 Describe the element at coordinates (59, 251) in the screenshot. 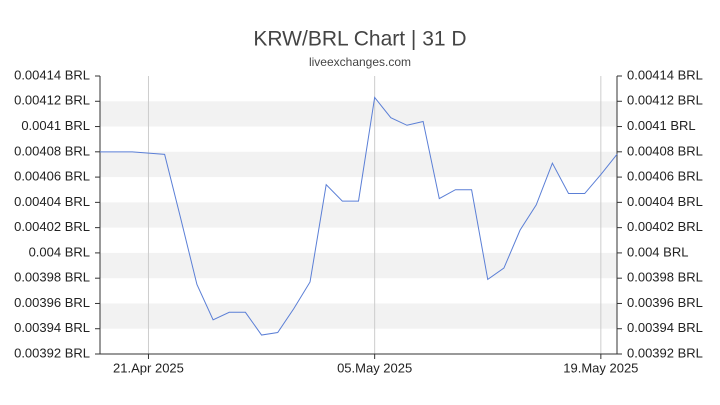

I see `y-tick-label: 0.004 BRL` at that location.